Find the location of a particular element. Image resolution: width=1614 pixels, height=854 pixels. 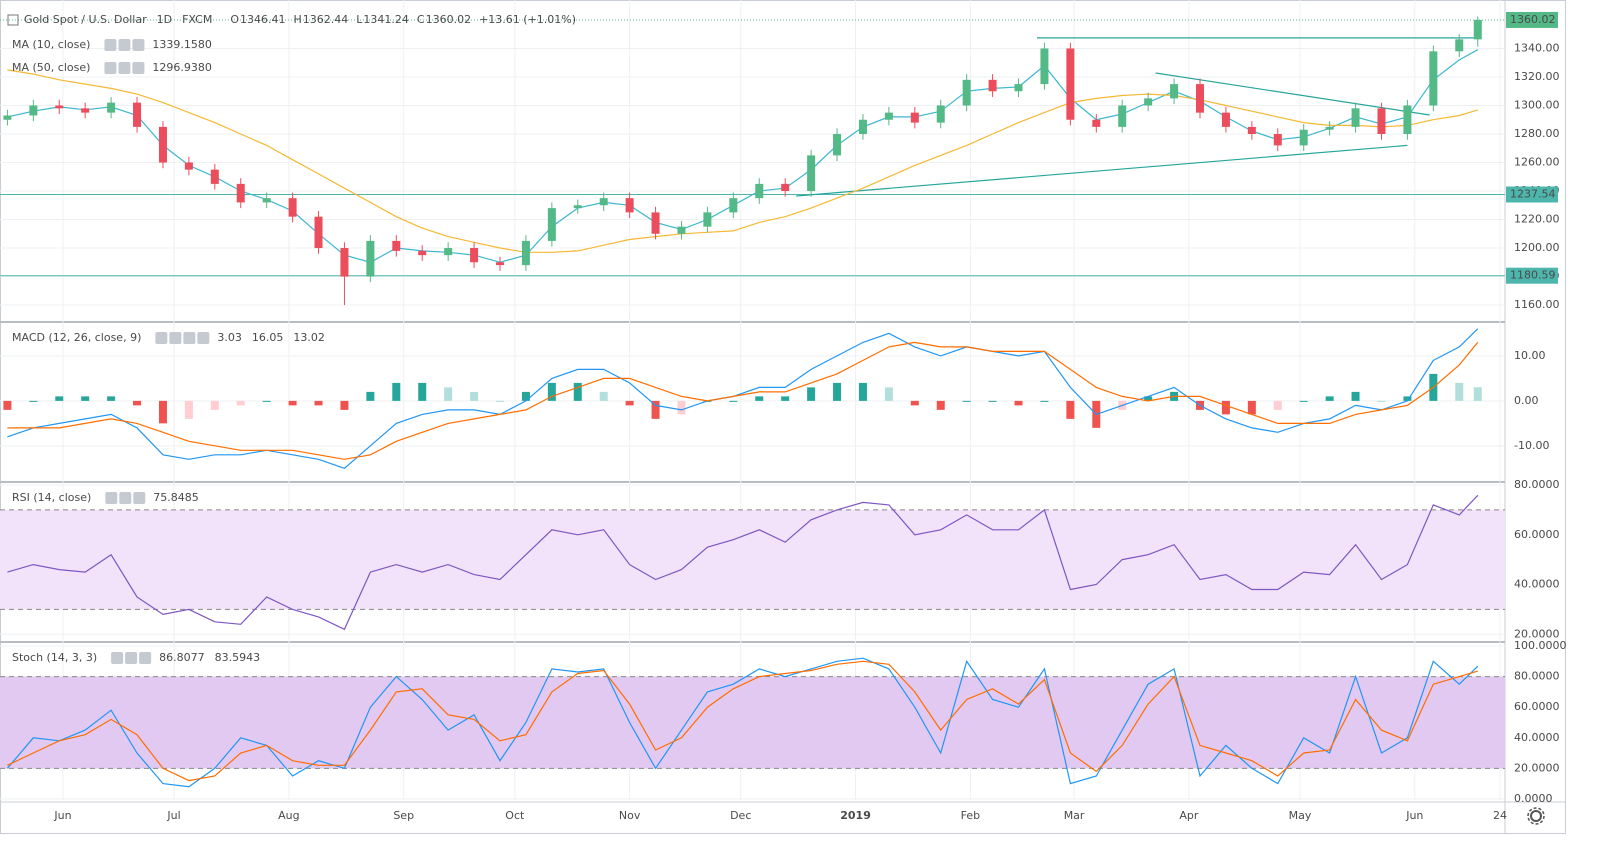

y-tick-label: 1340.00 is located at coordinates (1537, 47).